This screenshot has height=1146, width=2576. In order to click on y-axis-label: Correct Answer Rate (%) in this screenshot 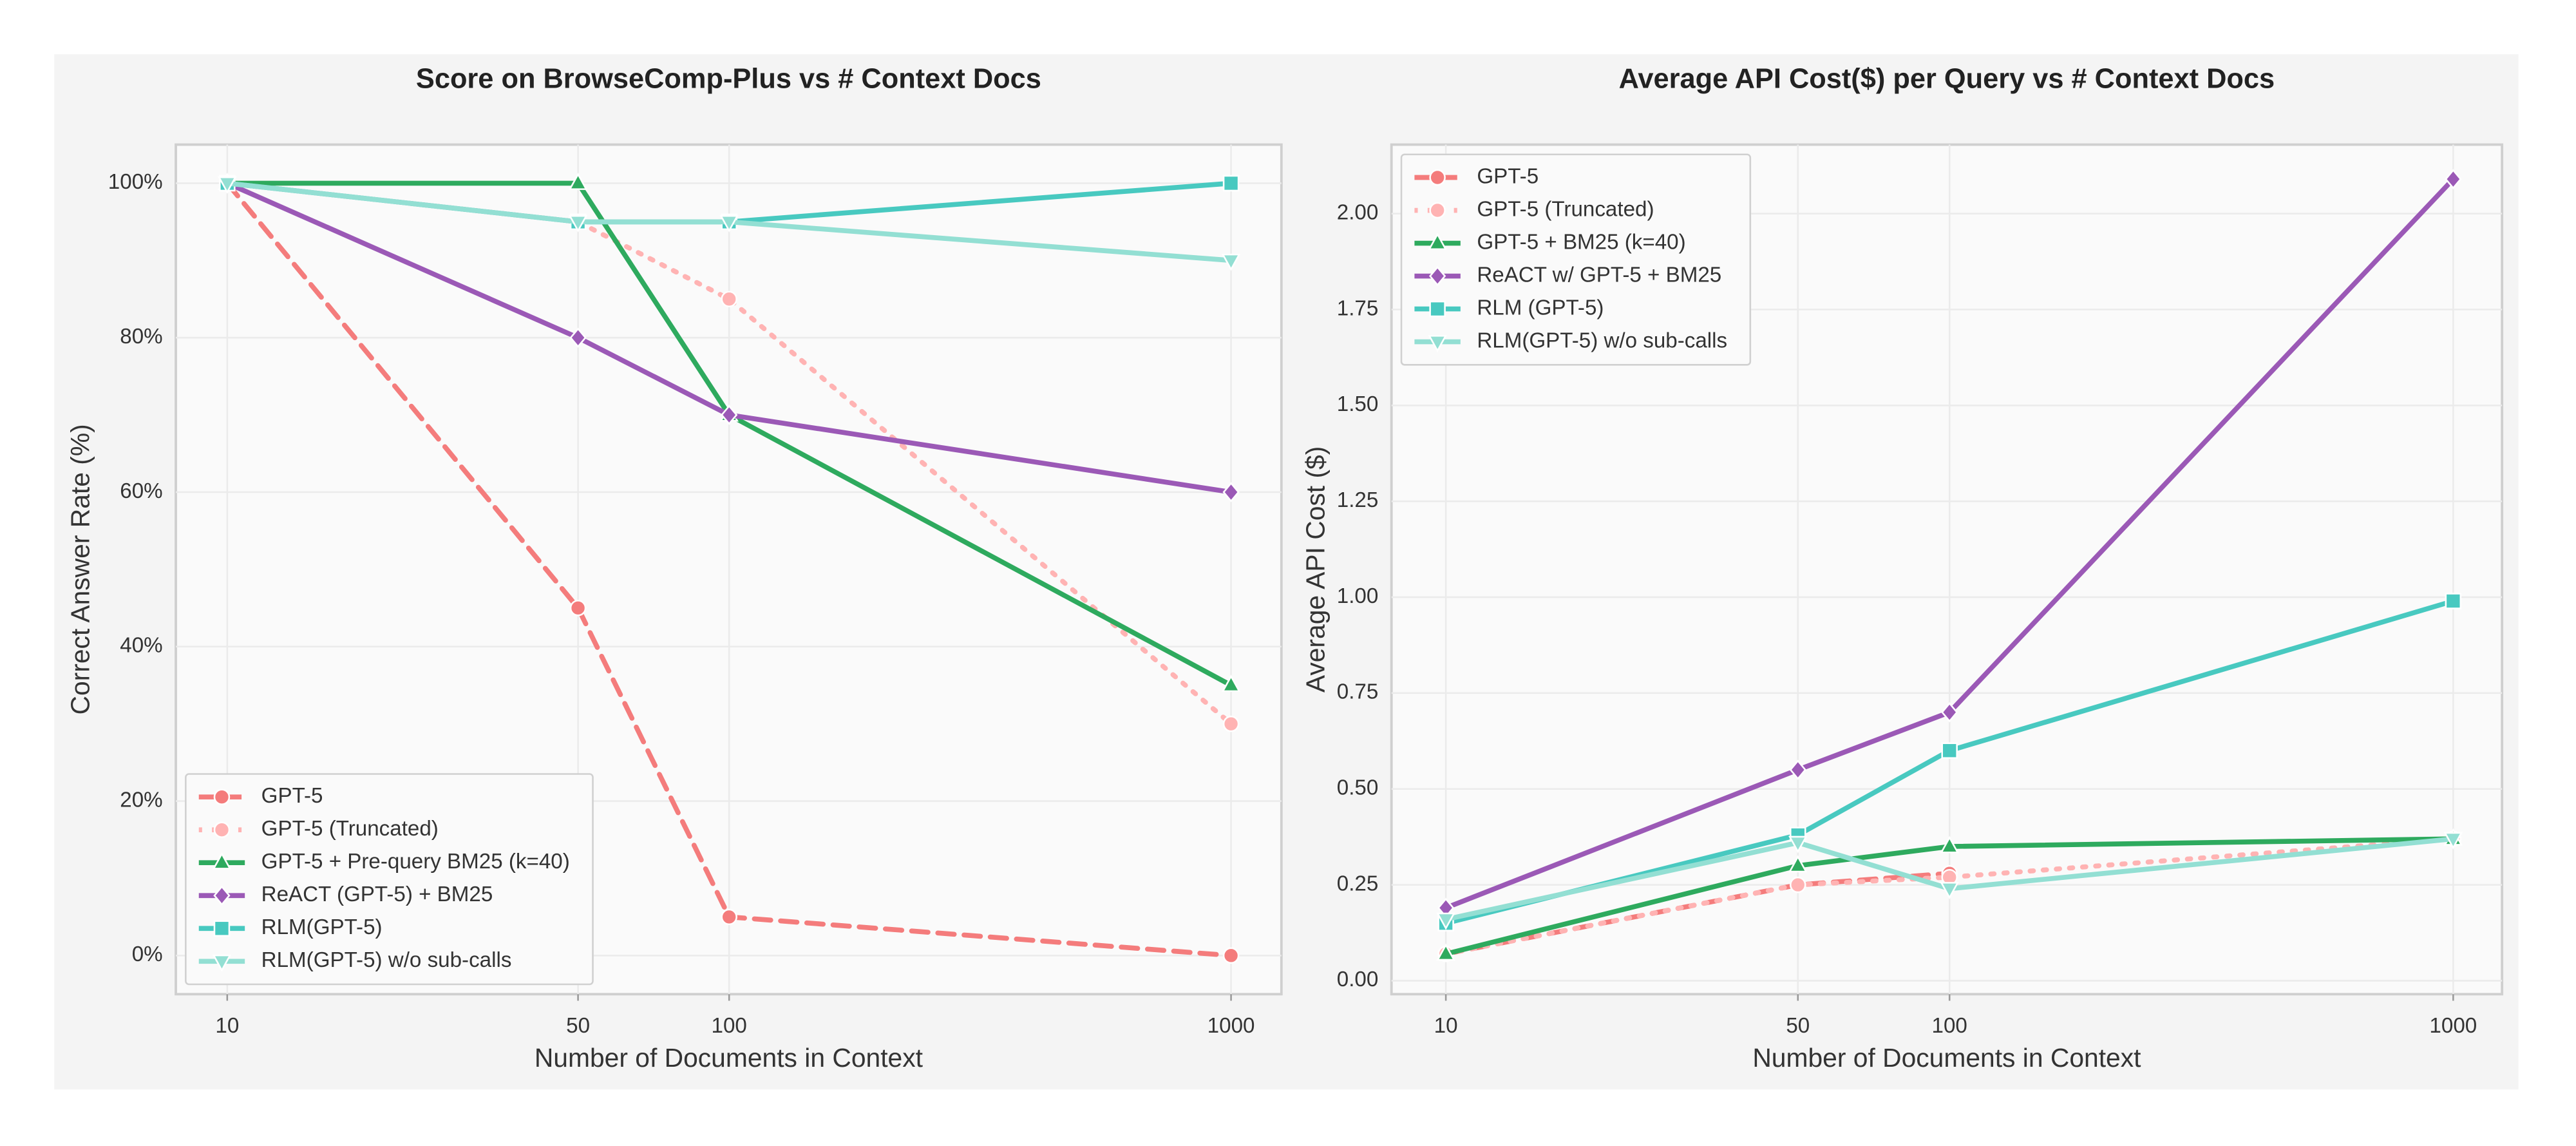, I will do `click(80, 569)`.